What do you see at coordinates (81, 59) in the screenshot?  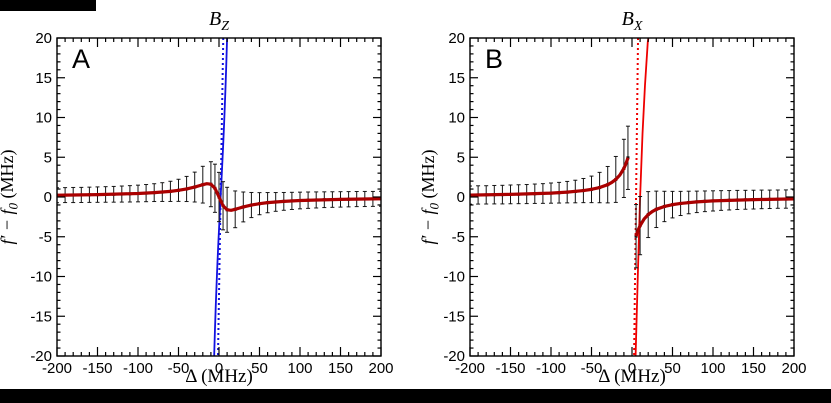 I see `panel-a-letter: A` at bounding box center [81, 59].